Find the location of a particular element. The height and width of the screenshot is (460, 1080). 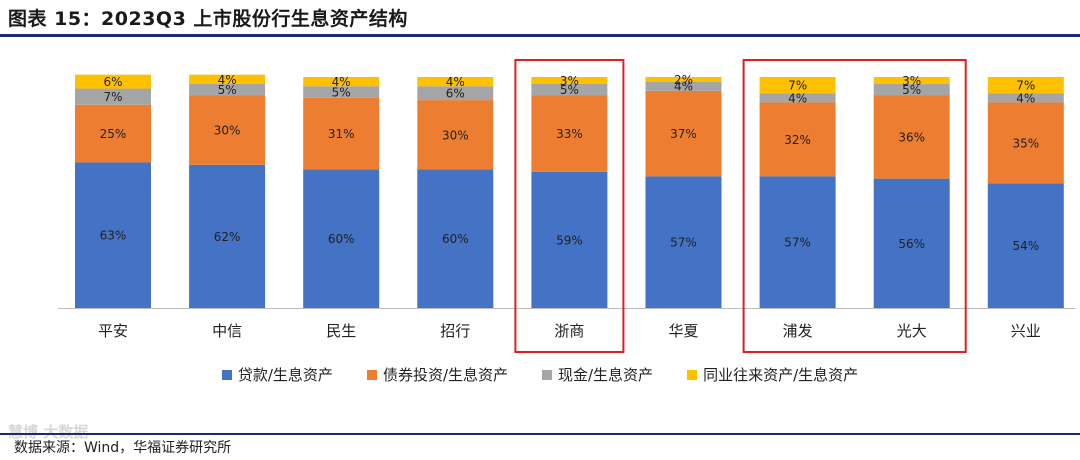

data-label-bonds-7: 36% is located at coordinates (911, 138).